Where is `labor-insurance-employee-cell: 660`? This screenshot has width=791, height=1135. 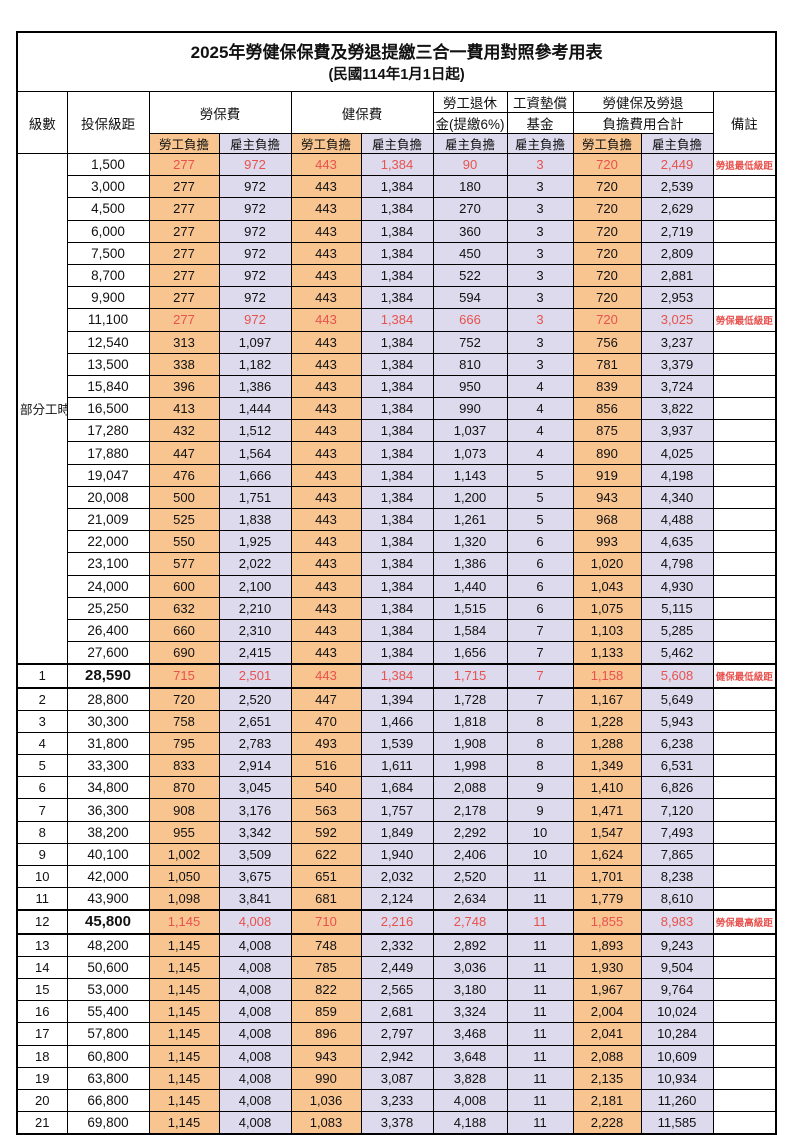
labor-insurance-employee-cell: 660 is located at coordinates (184, 630).